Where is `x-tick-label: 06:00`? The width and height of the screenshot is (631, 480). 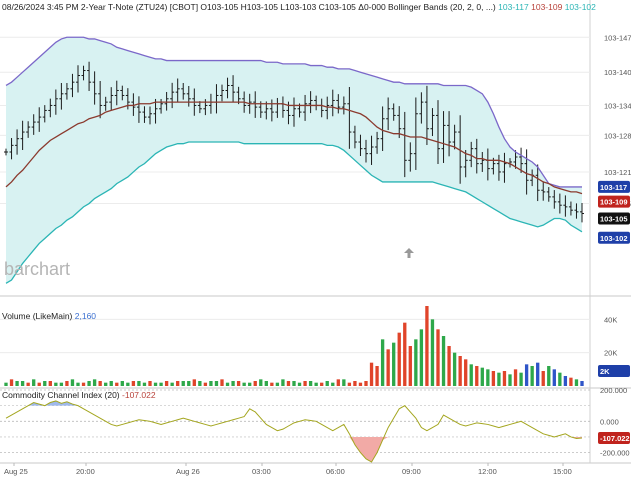 x-tick-label: 06:00 is located at coordinates (335, 471).